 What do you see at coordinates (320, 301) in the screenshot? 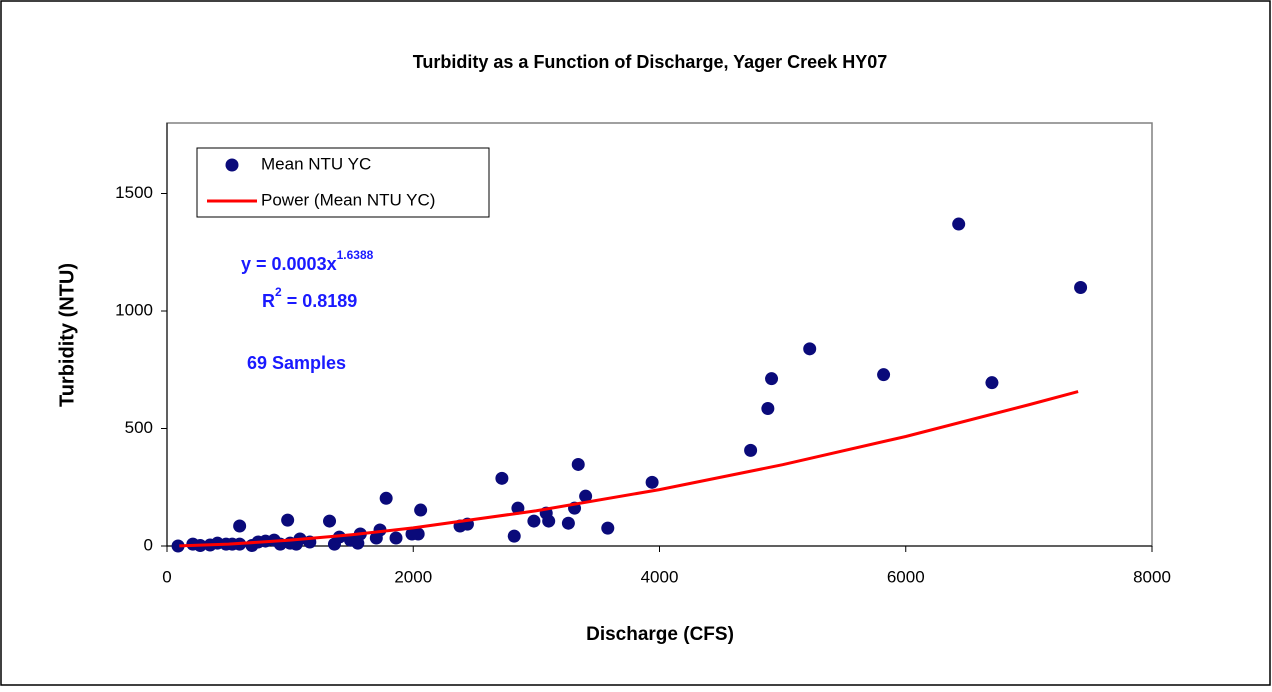
I see `r2-value: = 0.8189` at bounding box center [320, 301].